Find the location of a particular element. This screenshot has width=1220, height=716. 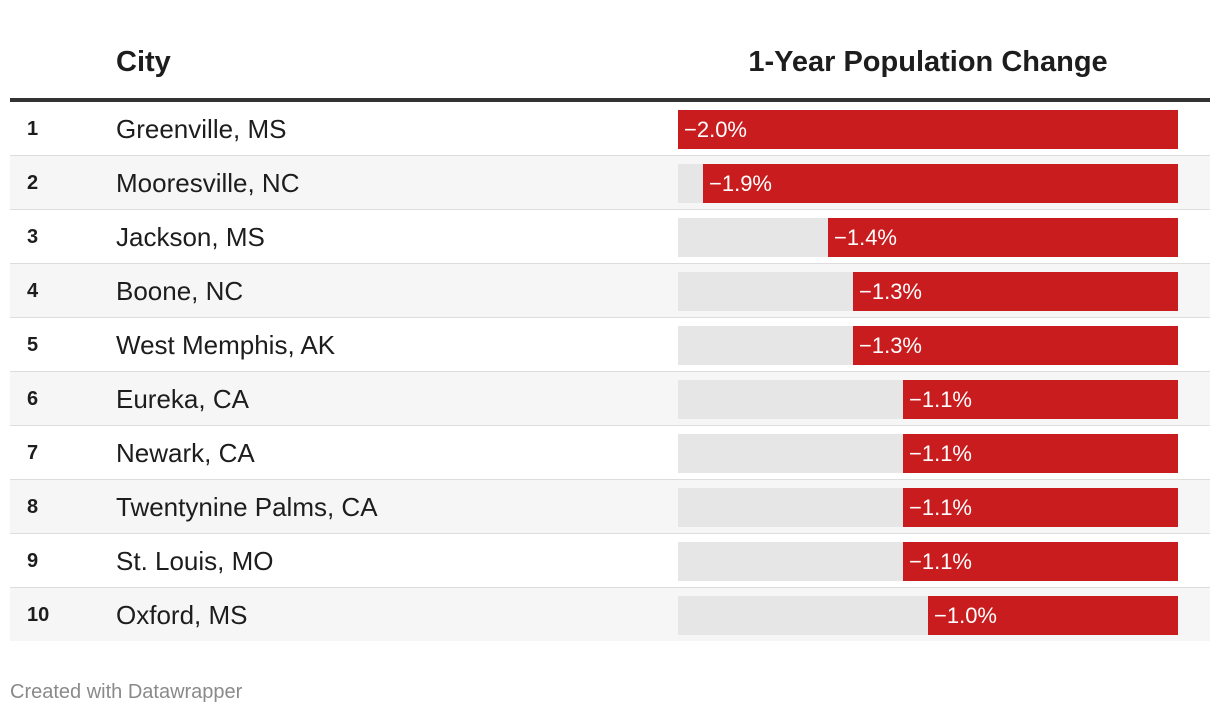

bar-track: −1.4% is located at coordinates (928, 237).